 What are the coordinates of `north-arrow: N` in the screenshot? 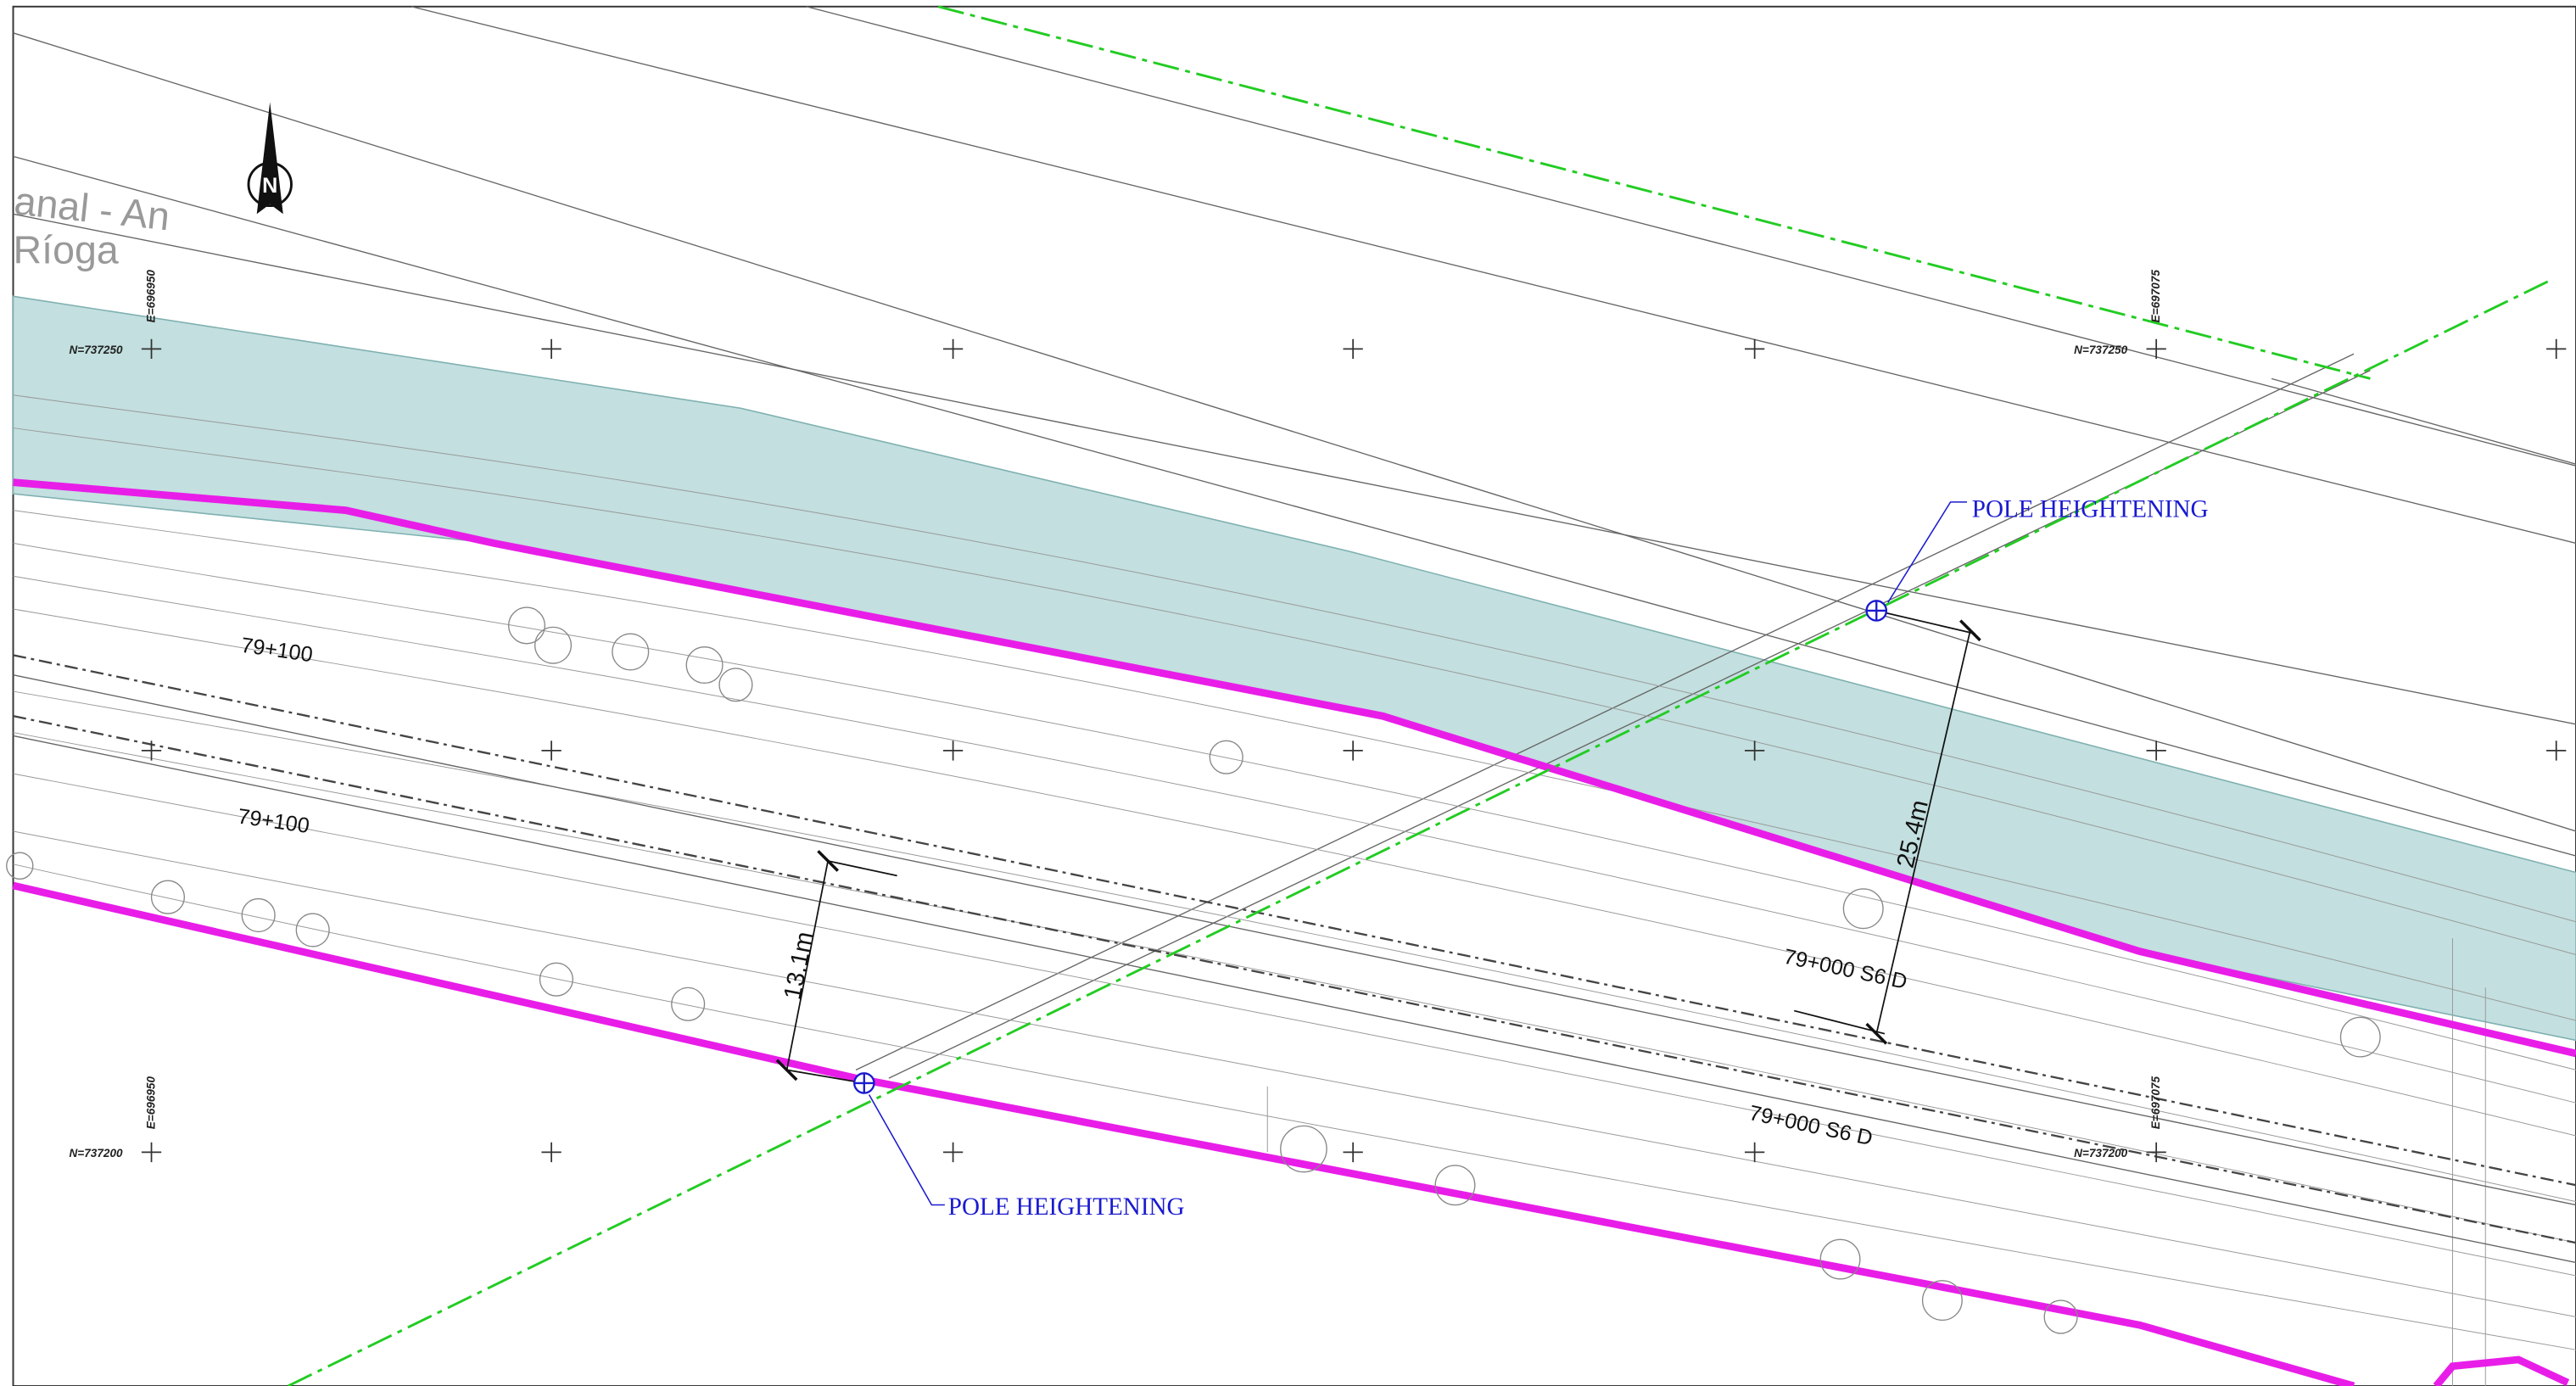 It's located at (270, 158).